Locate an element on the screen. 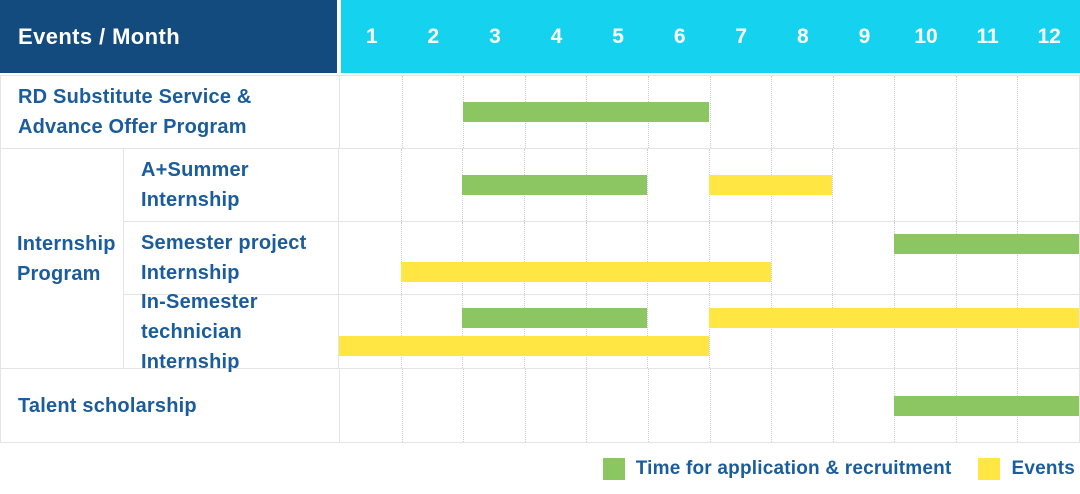 This screenshot has width=1080, height=494. legend-events-swatch is located at coordinates (989, 468).